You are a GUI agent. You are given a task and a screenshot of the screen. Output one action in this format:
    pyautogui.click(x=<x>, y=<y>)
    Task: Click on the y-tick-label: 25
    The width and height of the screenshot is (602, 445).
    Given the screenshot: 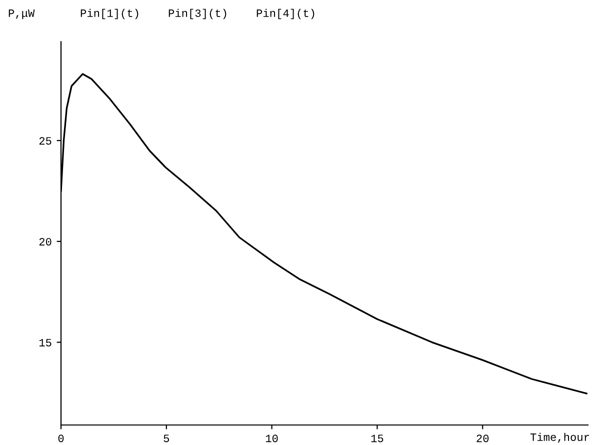 What is the action you would take?
    pyautogui.click(x=45, y=141)
    